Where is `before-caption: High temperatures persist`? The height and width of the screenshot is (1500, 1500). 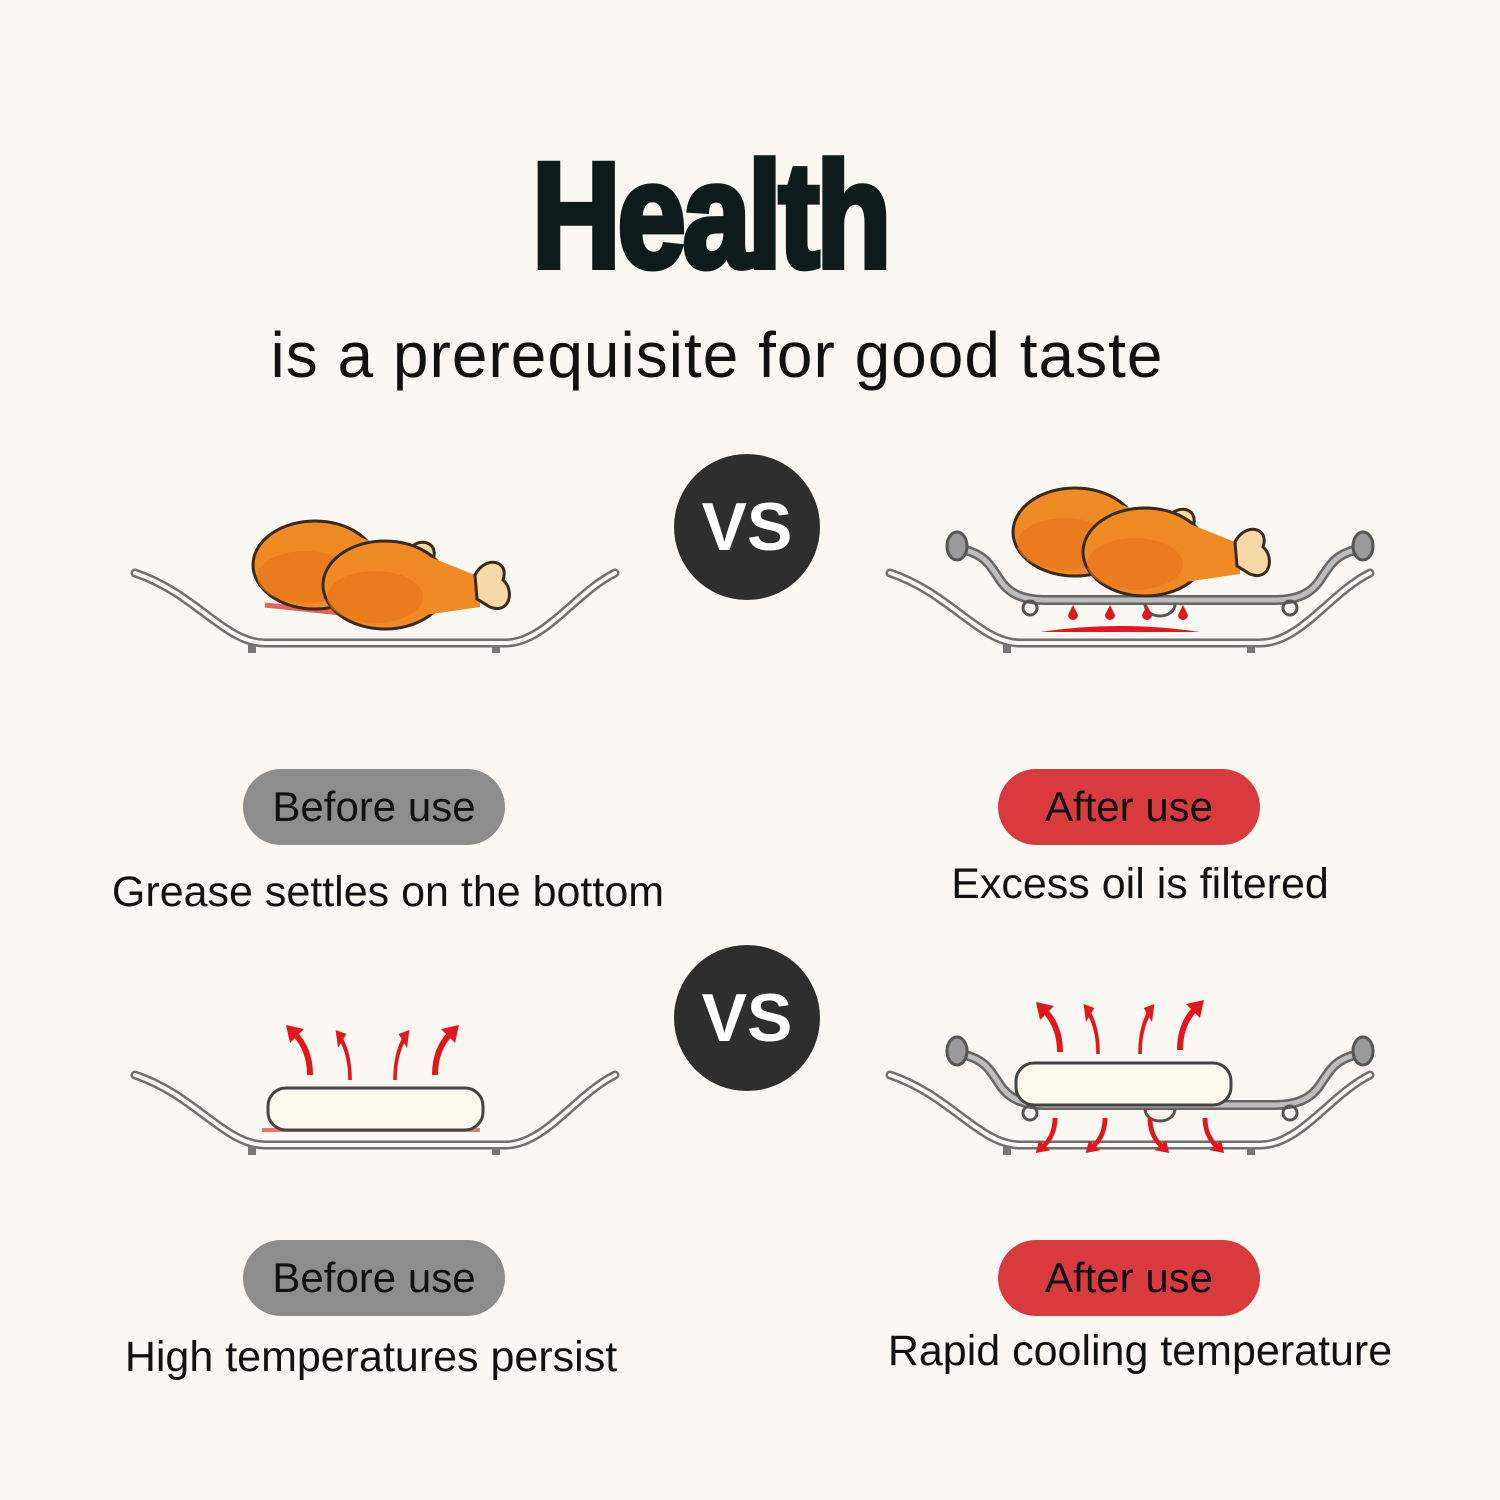
before-caption: High temperatures persist is located at coordinates (371, 1357).